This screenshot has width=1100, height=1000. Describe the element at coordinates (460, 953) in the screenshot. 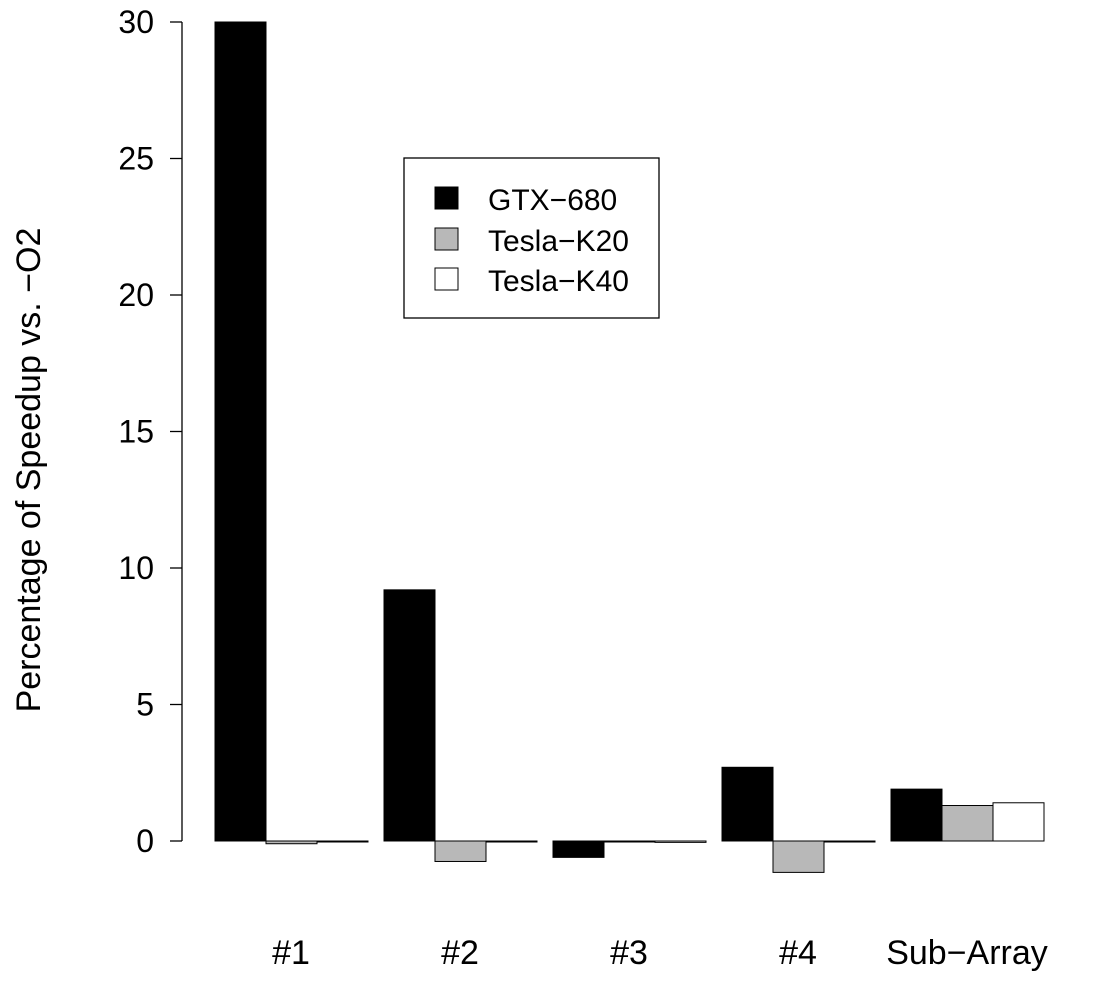

I see `x-category-label: #2` at that location.